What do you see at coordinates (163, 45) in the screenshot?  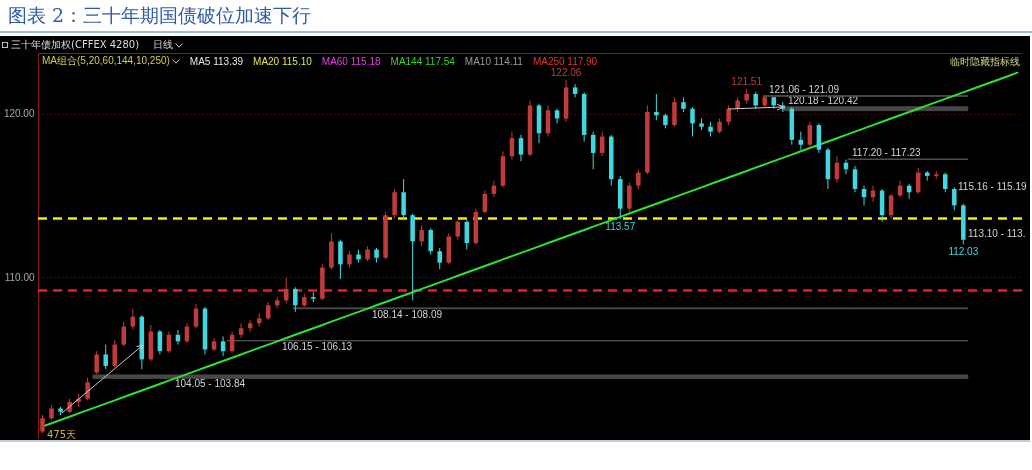 I see `text: 日线` at bounding box center [163, 45].